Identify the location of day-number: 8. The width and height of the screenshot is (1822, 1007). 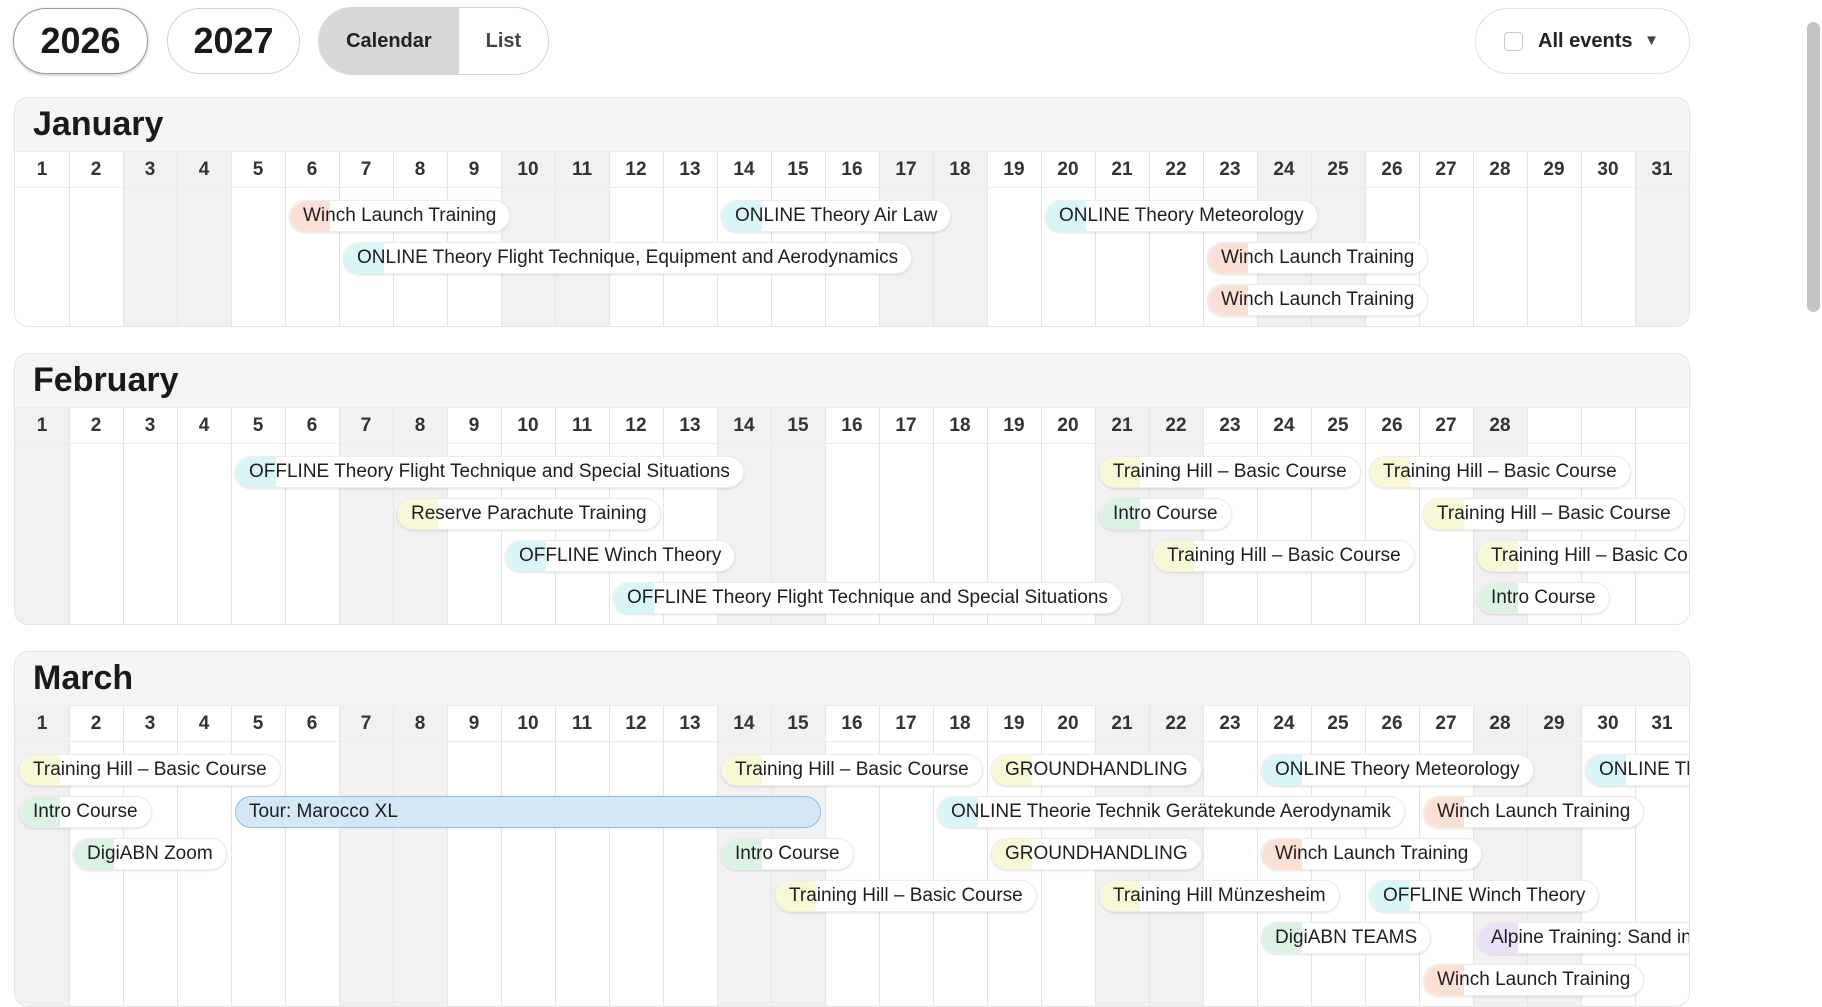
(420, 170).